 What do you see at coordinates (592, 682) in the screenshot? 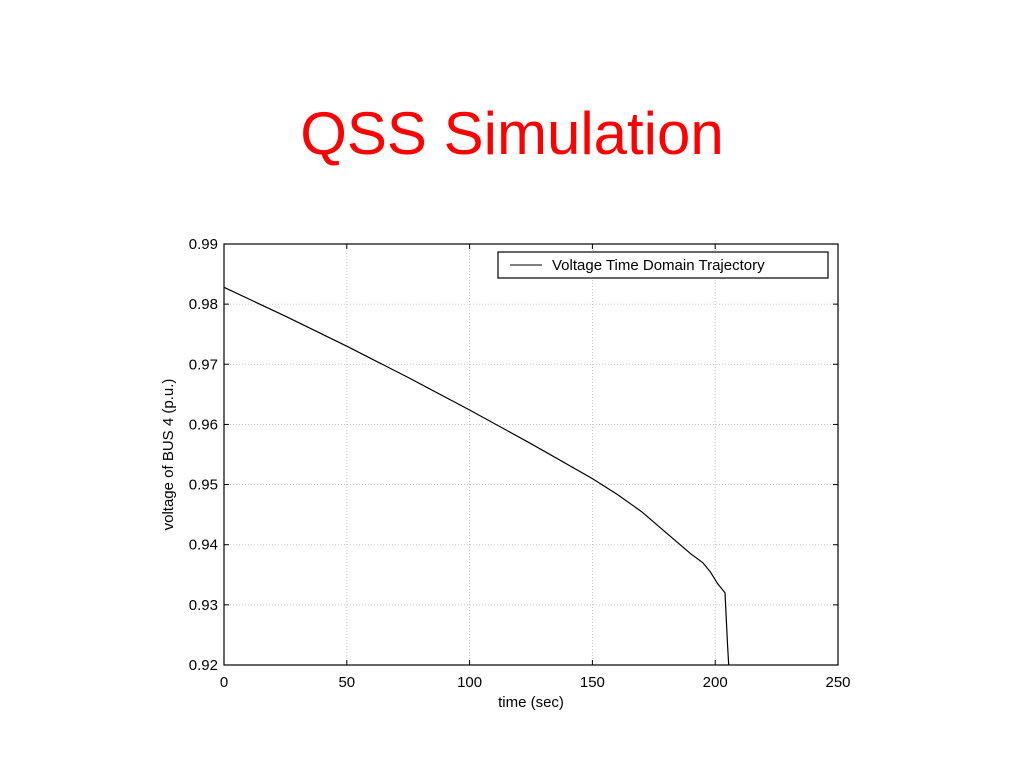
I see `x-tick-label: 150` at bounding box center [592, 682].